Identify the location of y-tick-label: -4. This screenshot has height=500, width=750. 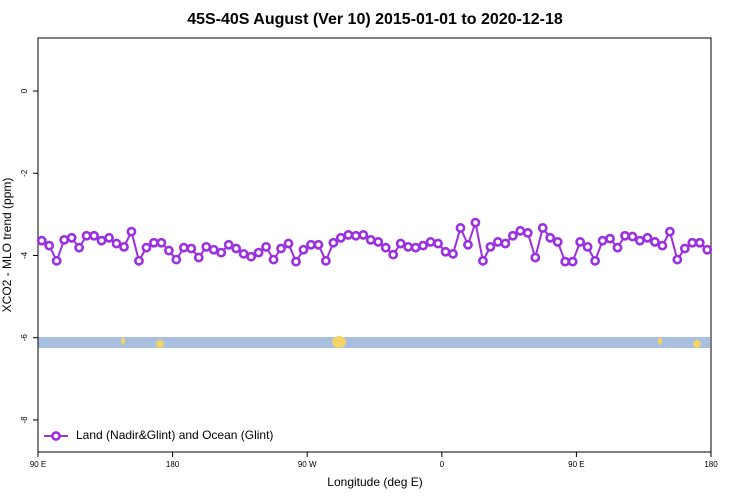
(24, 255).